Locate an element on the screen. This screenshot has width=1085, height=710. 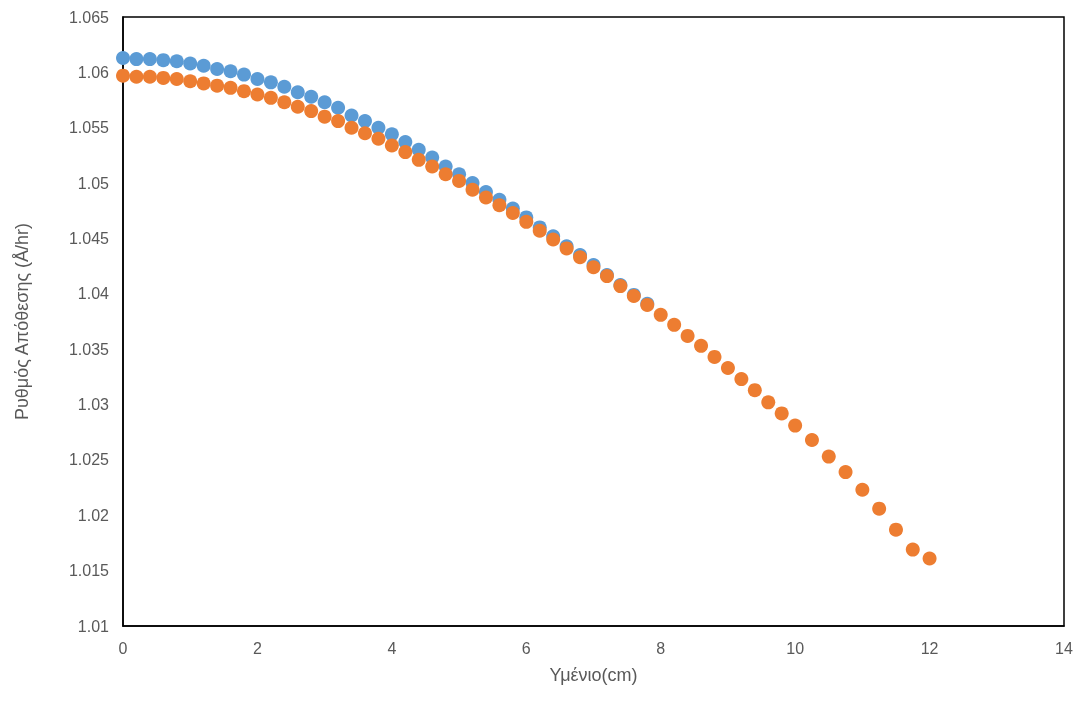
x-tick-label: 8 is located at coordinates (661, 648).